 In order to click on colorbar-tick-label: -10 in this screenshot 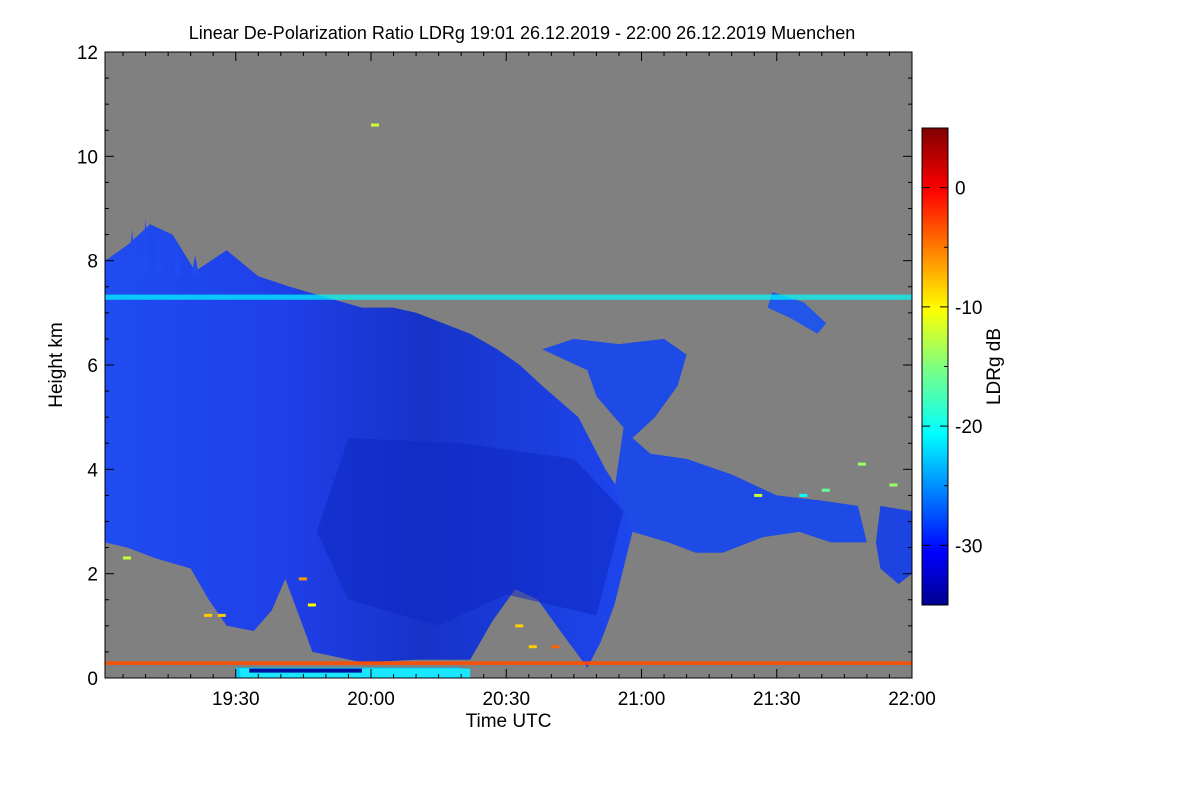, I will do `click(968, 308)`.